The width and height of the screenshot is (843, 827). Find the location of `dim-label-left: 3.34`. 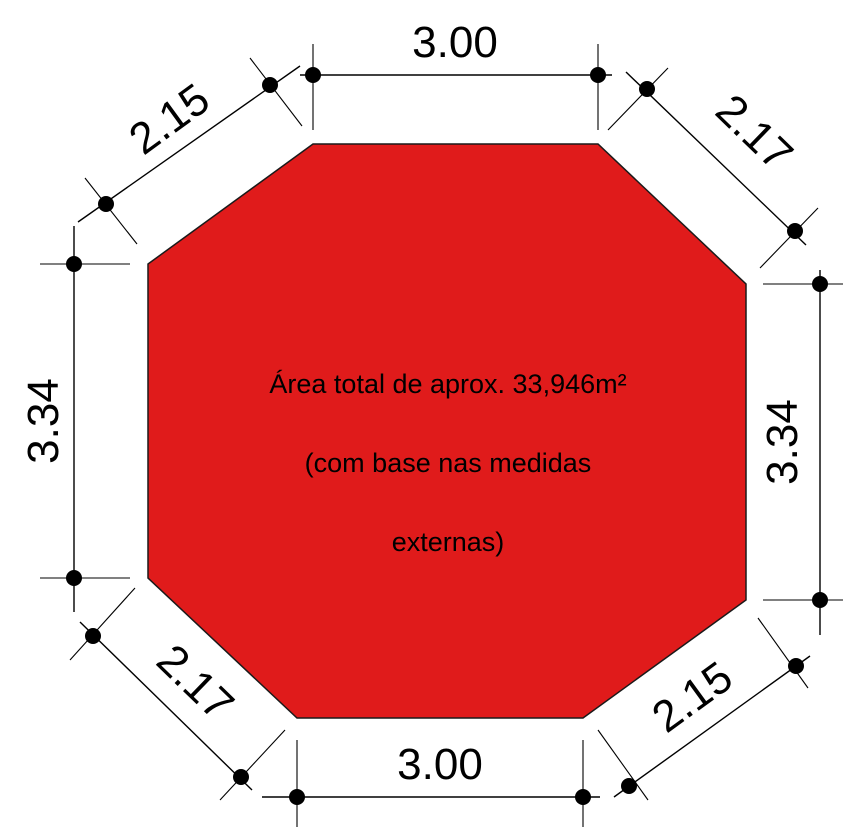

dim-label-left: 3.34 is located at coordinates (43, 421).